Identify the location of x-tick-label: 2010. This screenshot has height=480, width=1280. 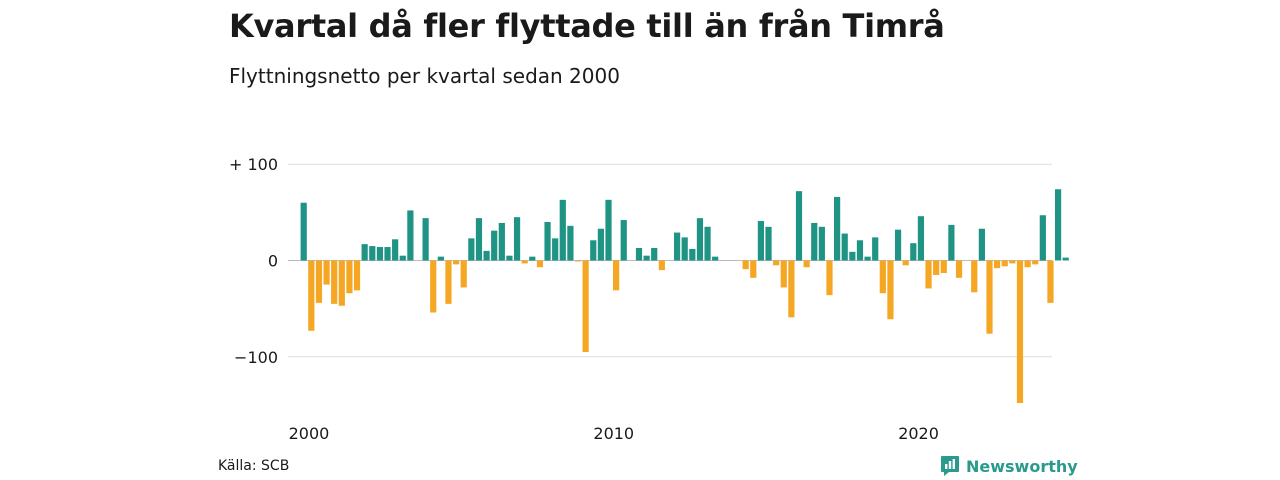
(613, 433).